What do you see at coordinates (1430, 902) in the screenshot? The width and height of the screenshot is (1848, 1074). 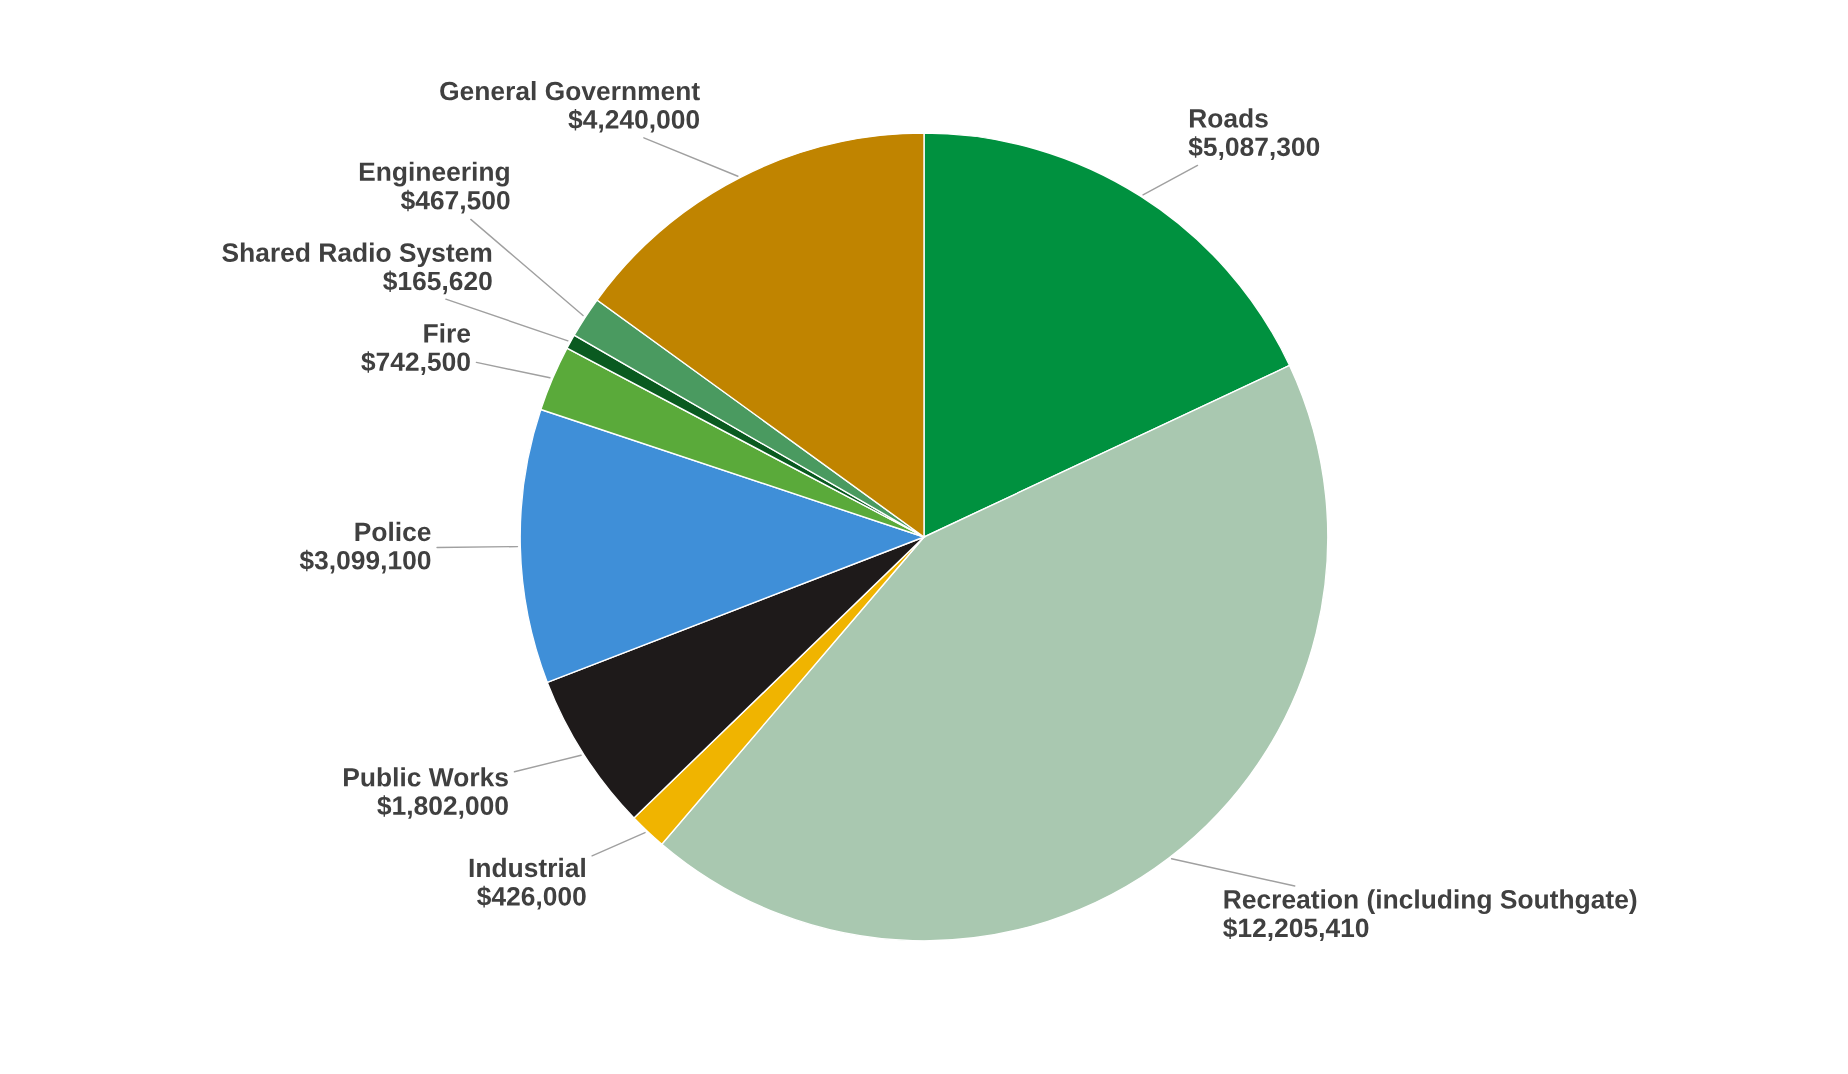 I see `slice-label: Recreation (including Southgate)` at bounding box center [1430, 902].